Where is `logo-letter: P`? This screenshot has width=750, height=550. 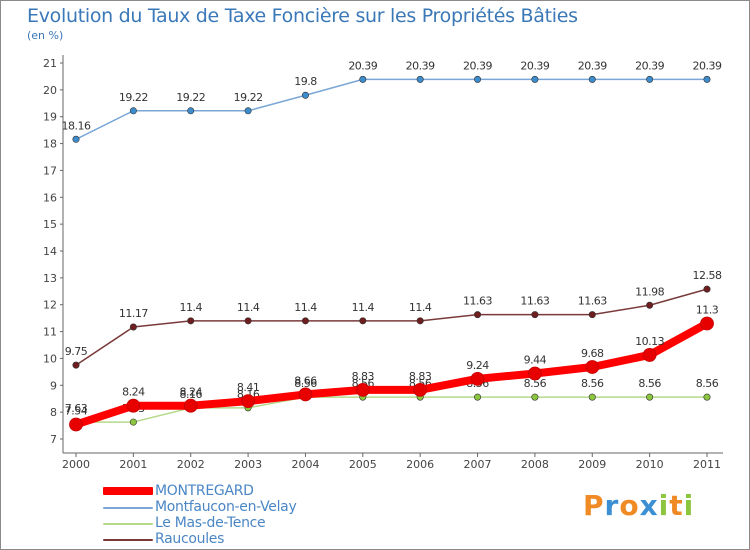
logo-letter: P is located at coordinates (594, 505).